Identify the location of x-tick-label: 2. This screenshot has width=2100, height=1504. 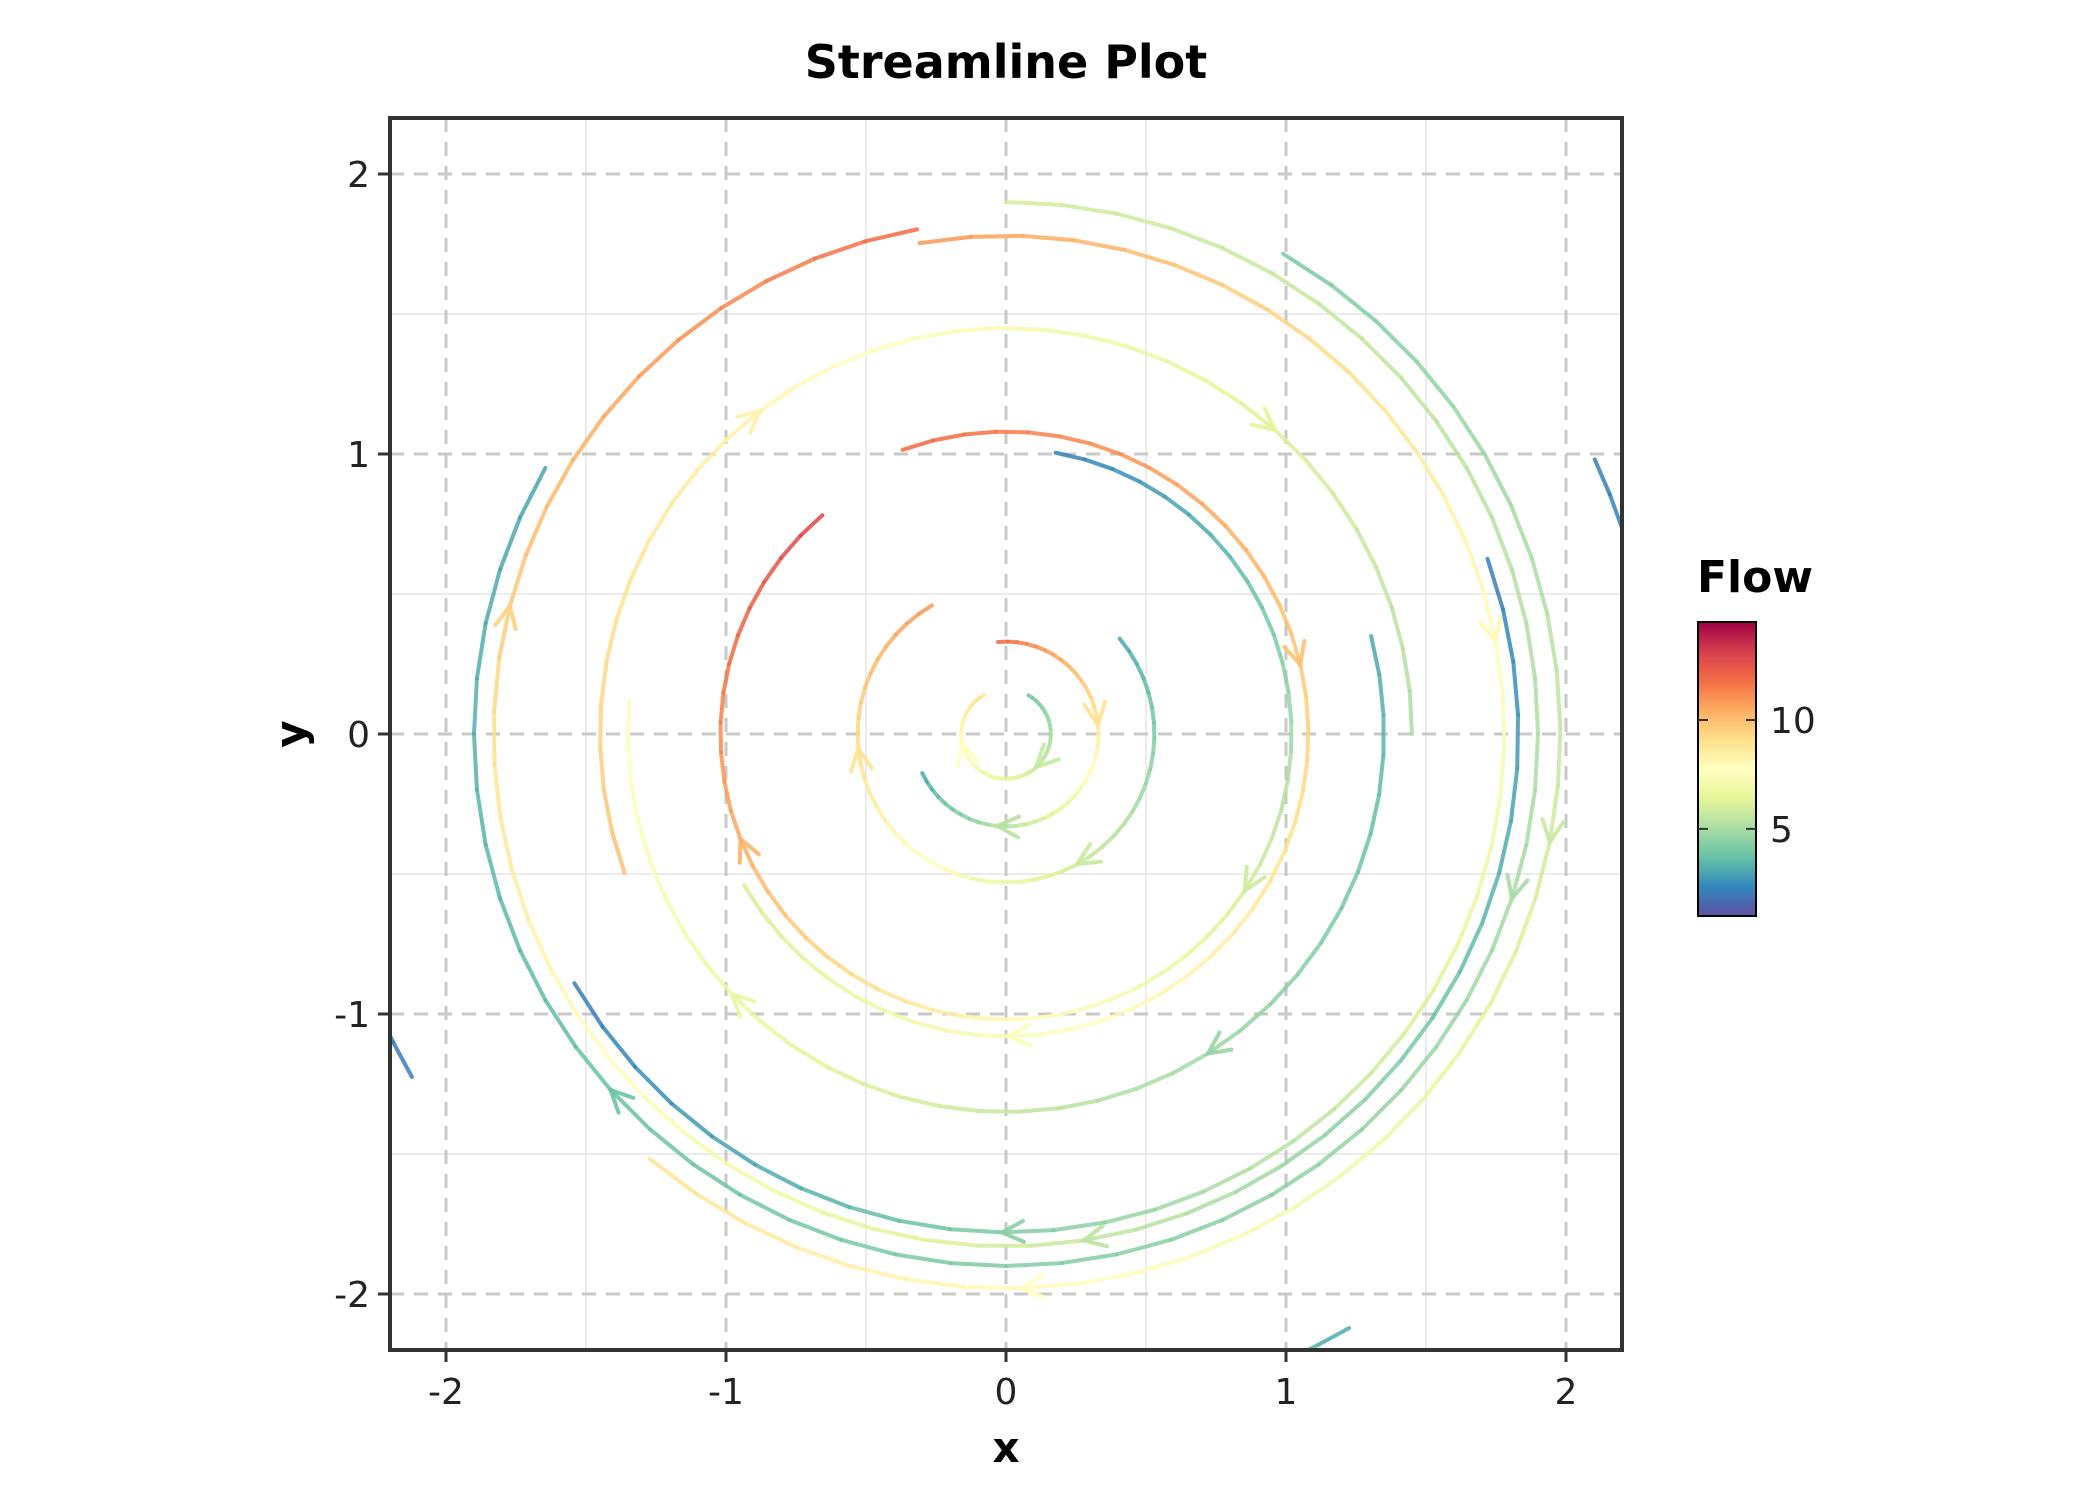
(1566, 1392).